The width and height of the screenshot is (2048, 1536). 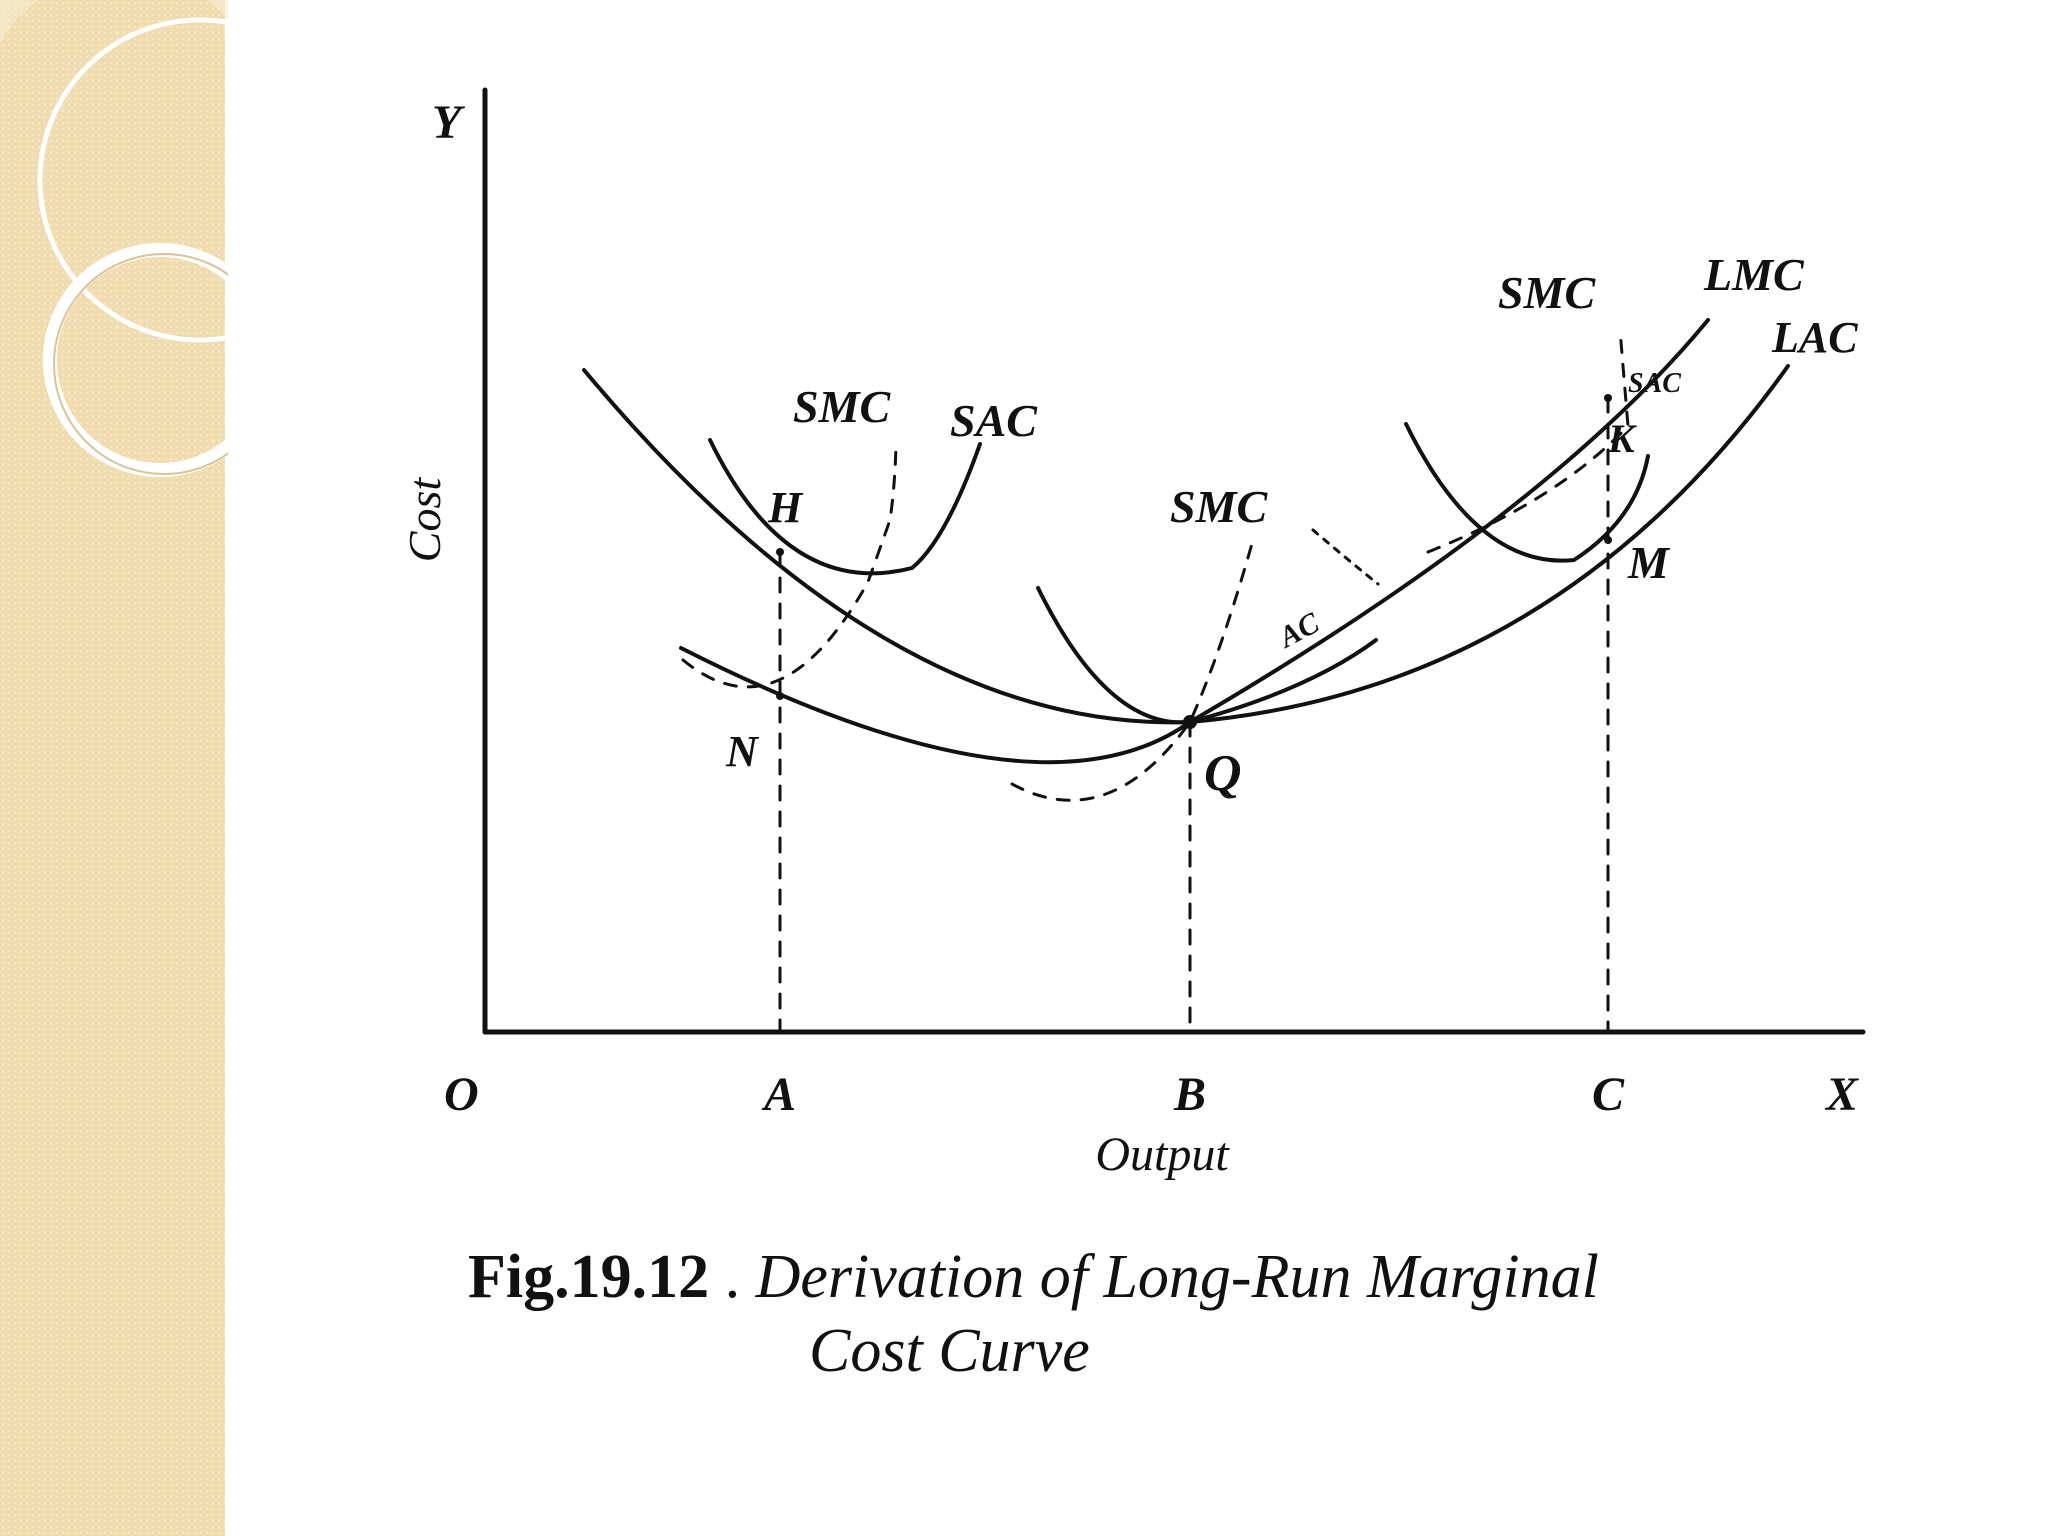 I want to click on sac2-curve, so click(x=1207, y=655).